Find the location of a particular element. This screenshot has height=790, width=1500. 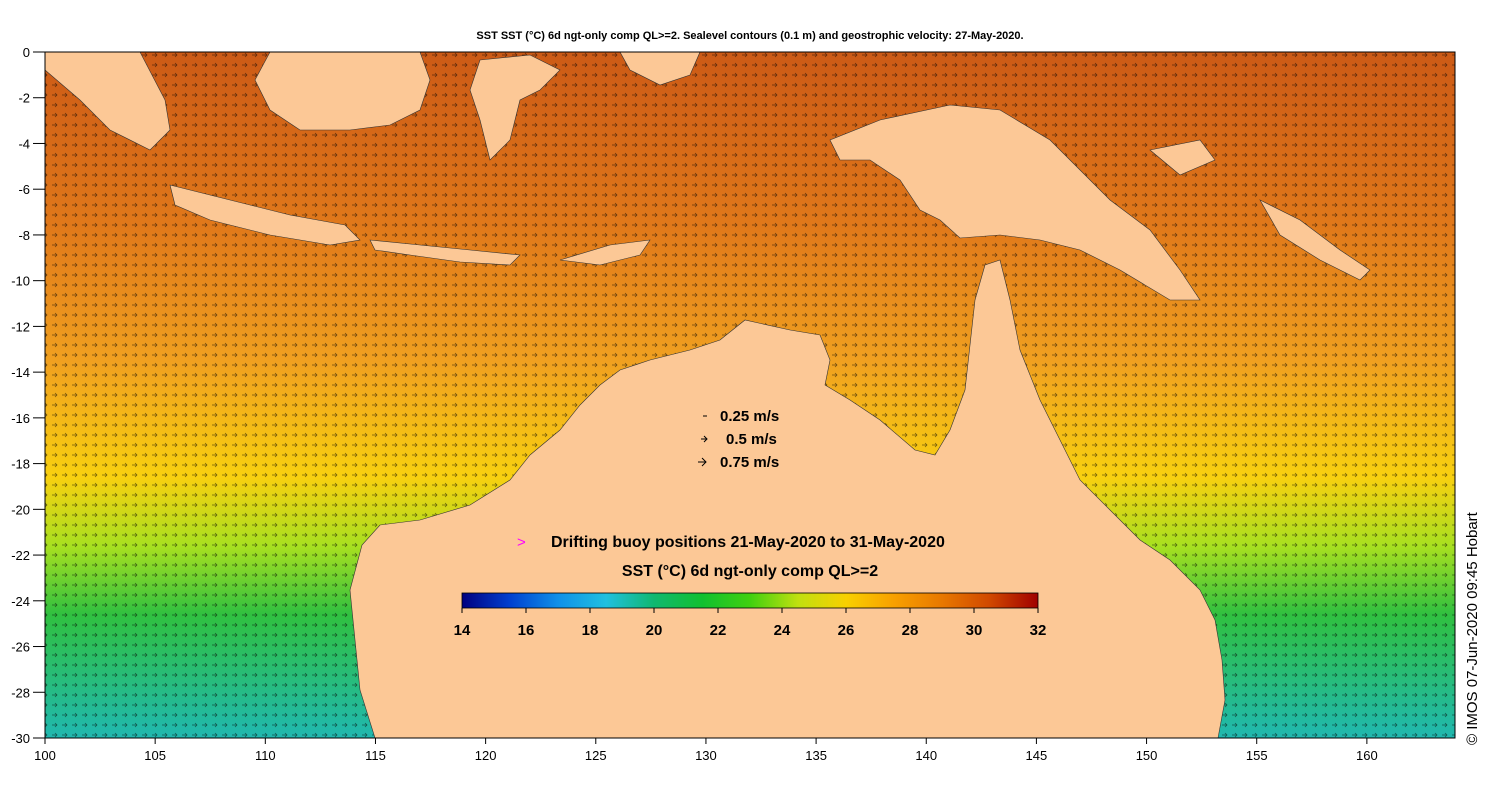

lat-tick-label: -16 is located at coordinates (20, 418).